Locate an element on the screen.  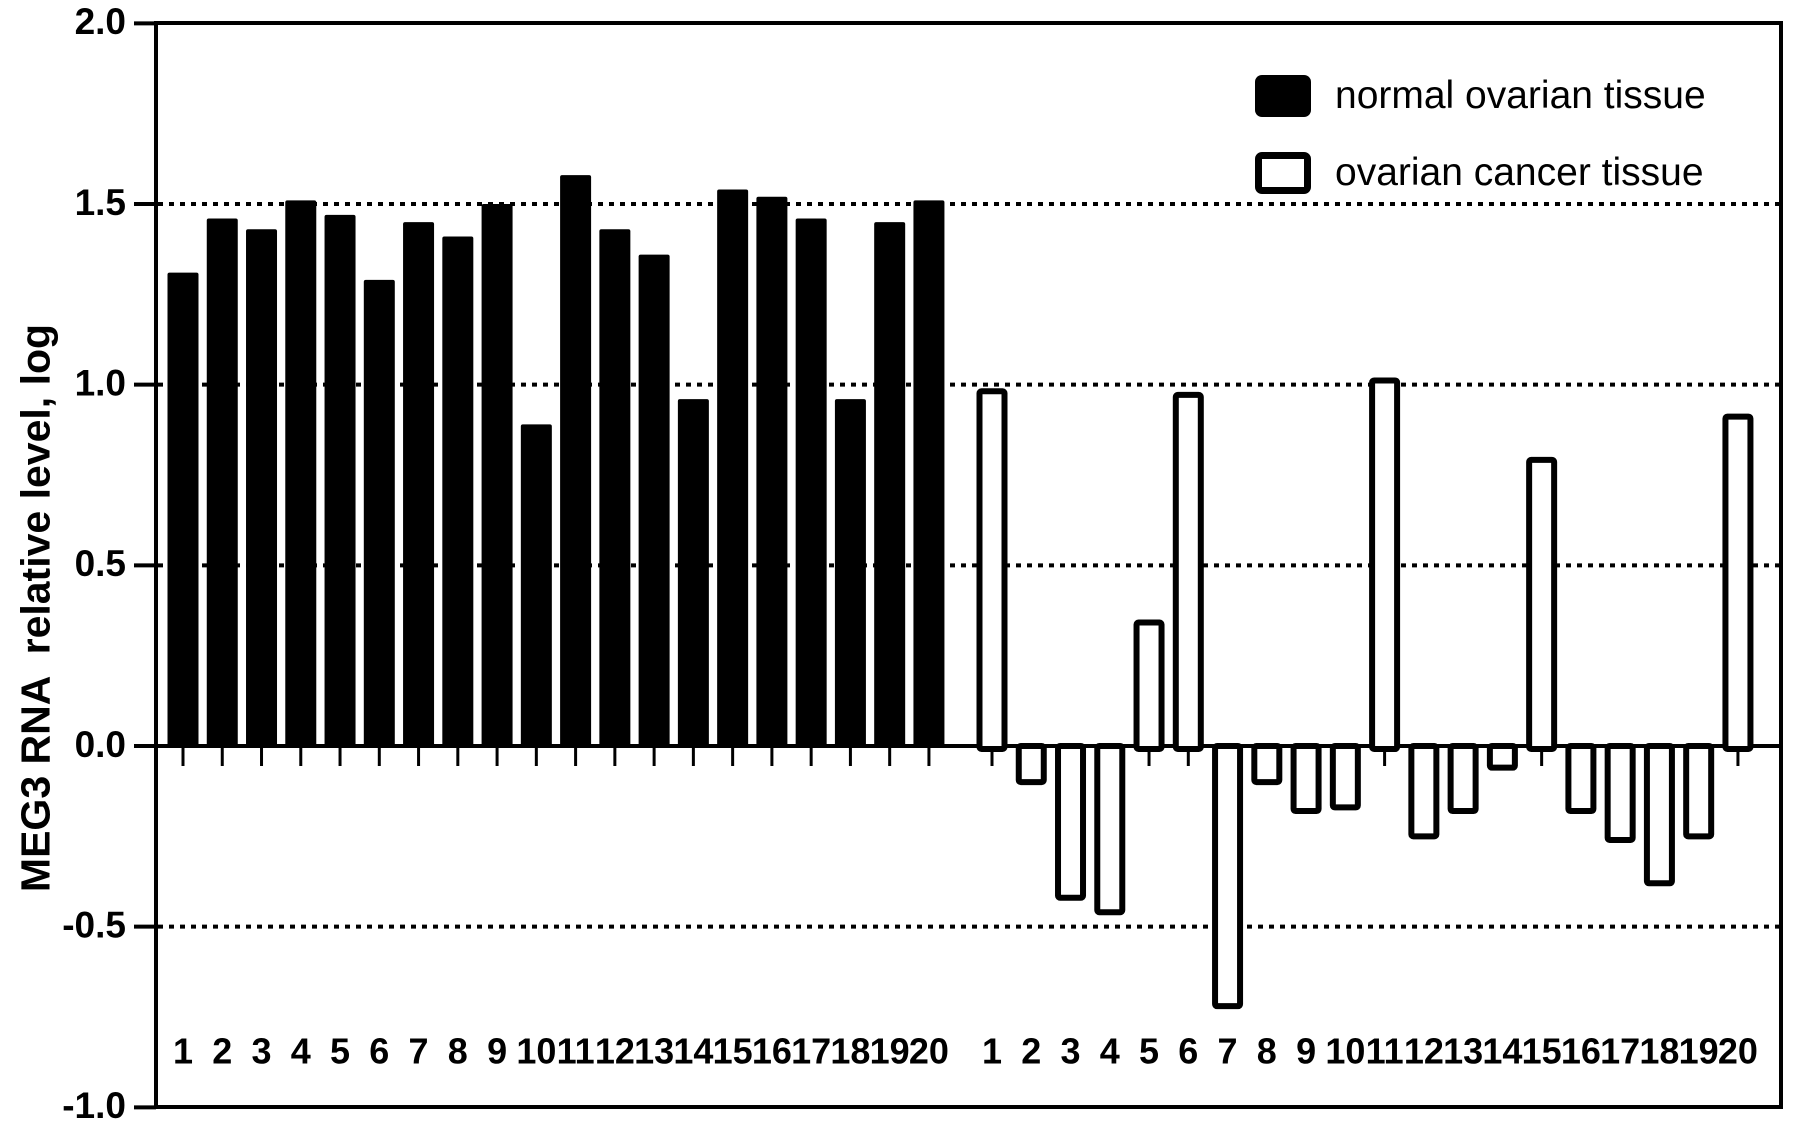
x-label-cancer-6: 6 is located at coordinates (1188, 1051).